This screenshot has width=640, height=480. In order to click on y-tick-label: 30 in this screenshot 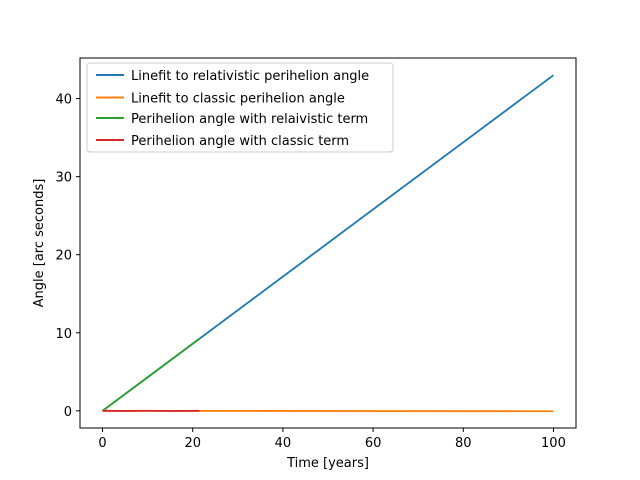, I will do `click(63, 178)`.